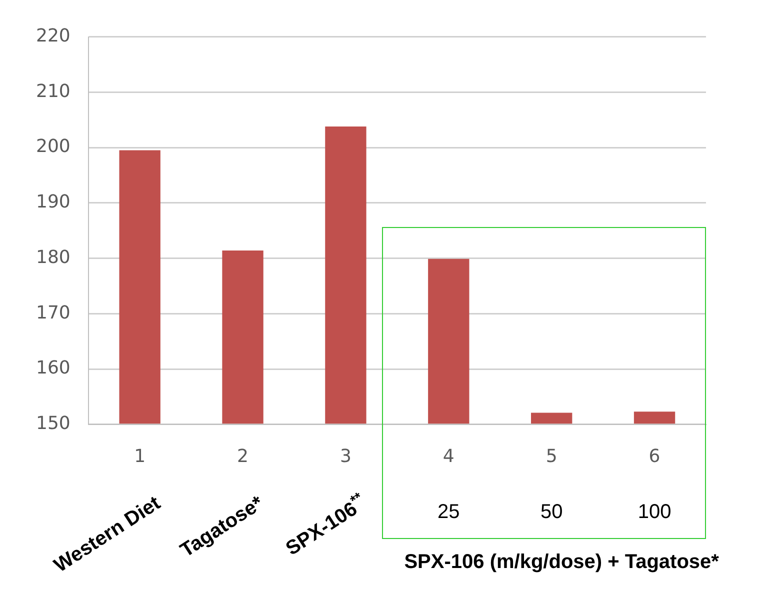  I want to click on x-tick-label: 6, so click(654, 456).